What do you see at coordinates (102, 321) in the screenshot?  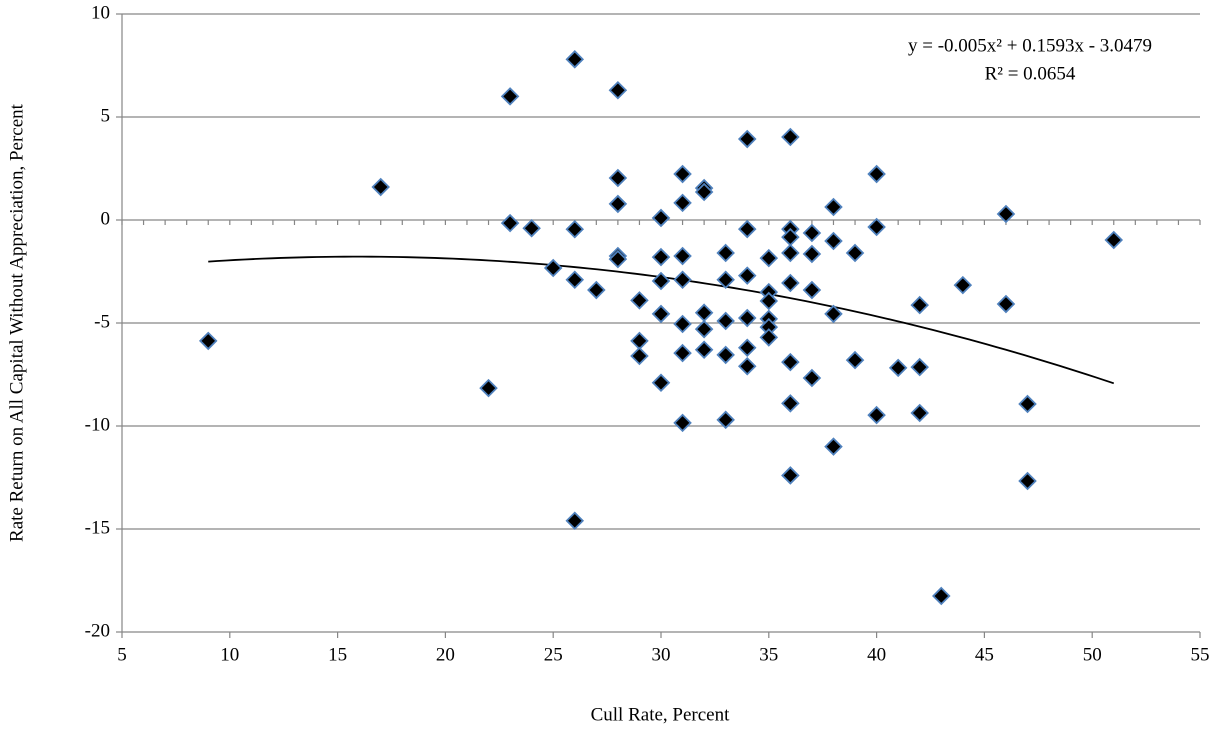 I see `y-tick-label: -5` at bounding box center [102, 321].